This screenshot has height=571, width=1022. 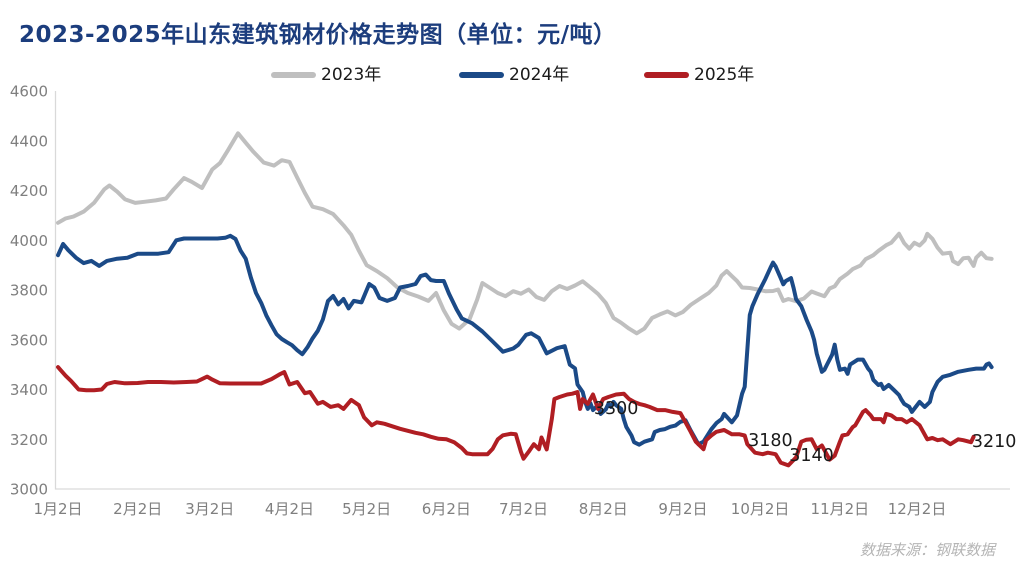 I want to click on legend-label-2023: 2023年, so click(x=351, y=75).